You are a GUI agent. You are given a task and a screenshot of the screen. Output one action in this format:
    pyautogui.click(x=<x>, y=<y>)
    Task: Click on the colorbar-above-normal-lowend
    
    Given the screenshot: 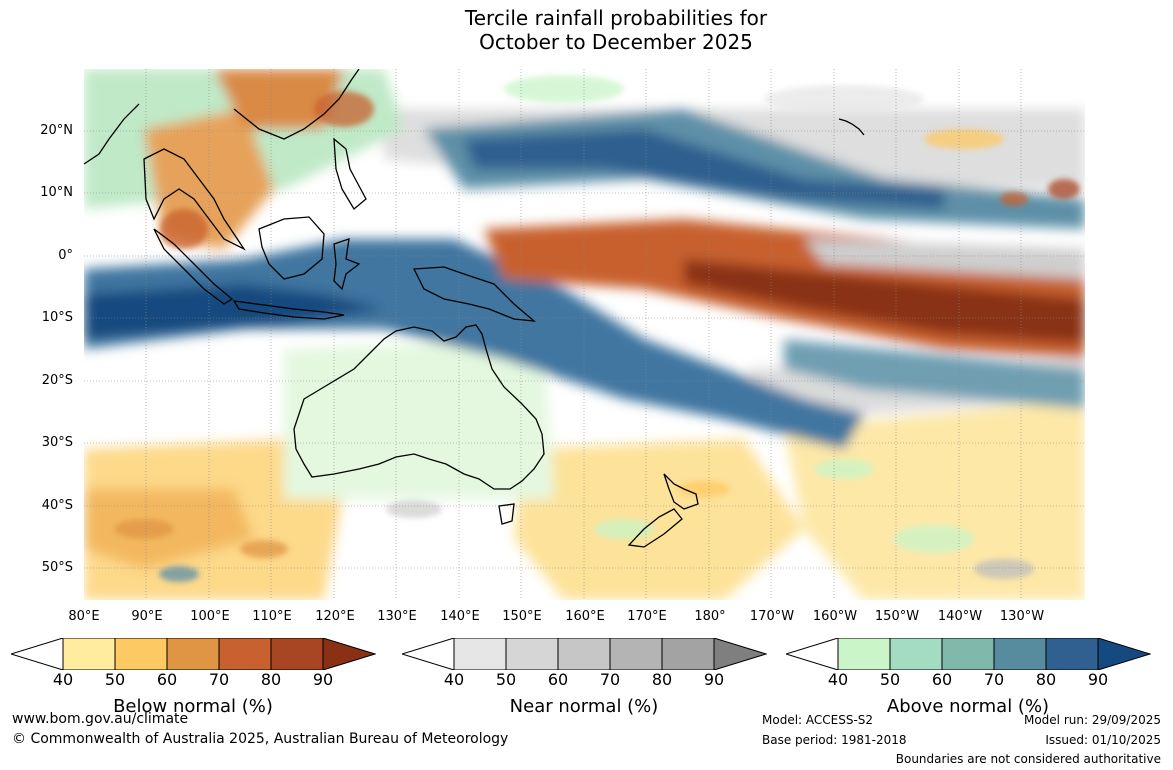 What is the action you would take?
    pyautogui.click(x=812, y=654)
    